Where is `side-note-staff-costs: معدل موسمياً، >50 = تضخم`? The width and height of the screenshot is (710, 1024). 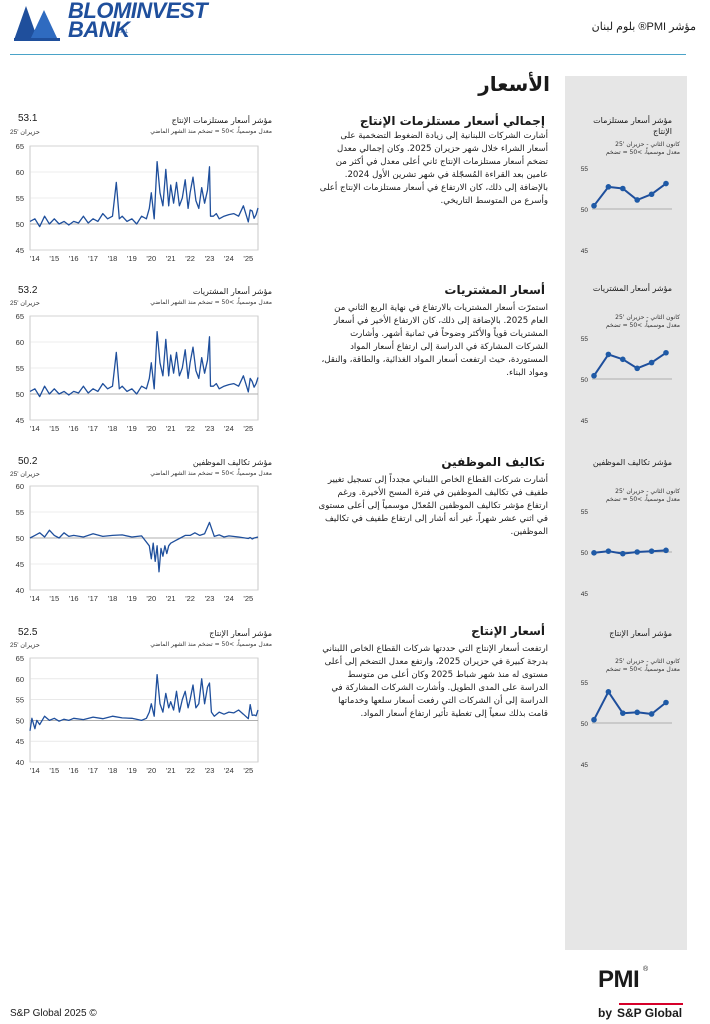 side-note-staff-costs: معدل موسمياً، >50 = تضخم is located at coordinates (642, 499).